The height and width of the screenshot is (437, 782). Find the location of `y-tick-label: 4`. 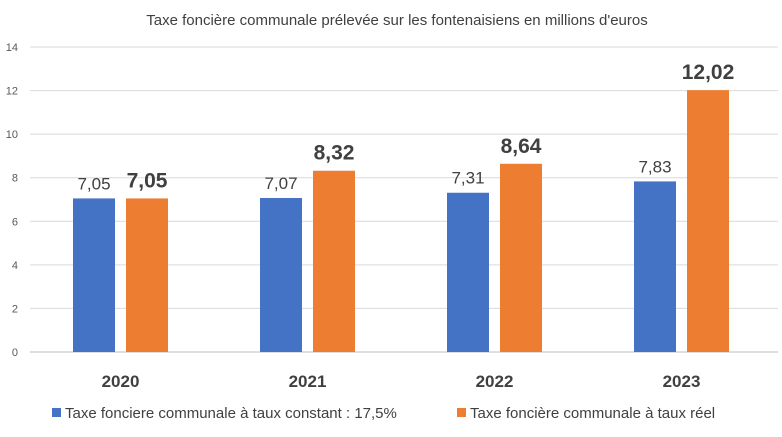

y-tick-label: 4 is located at coordinates (15, 266).